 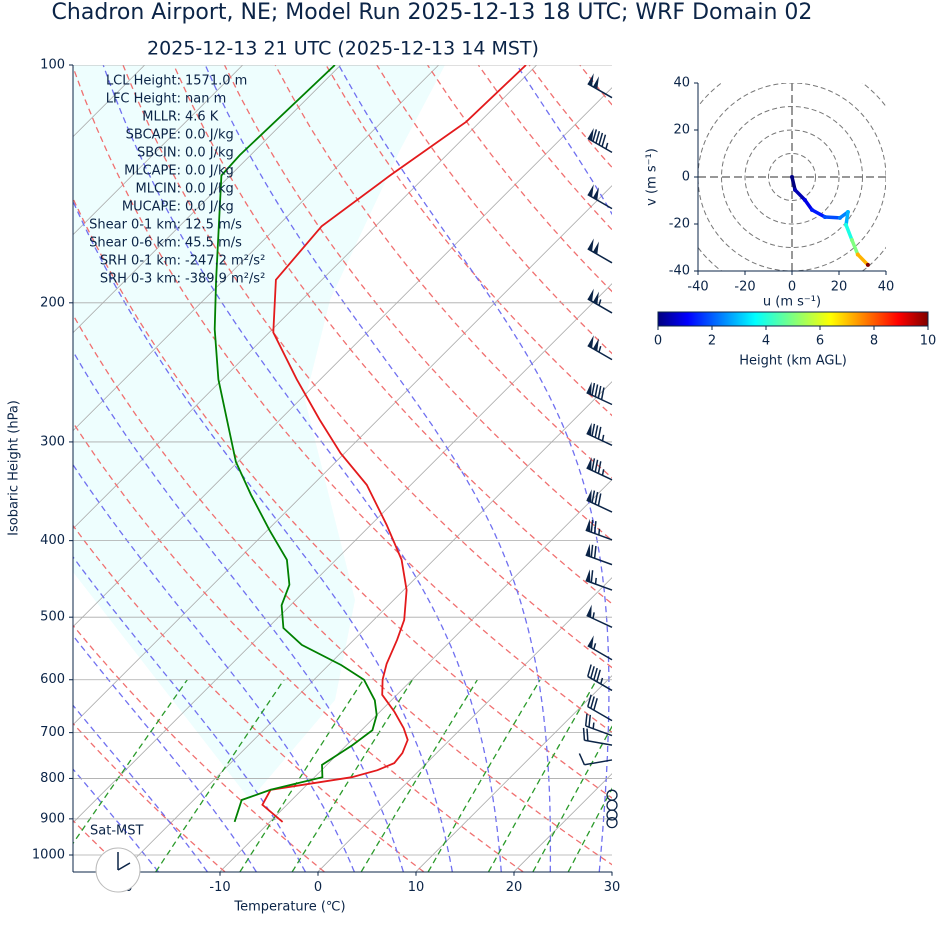 What do you see at coordinates (343, 49) in the screenshot?
I see `chart-subtitle: 2025-12-13 21 UTC (2025-12-13 14 MST)` at bounding box center [343, 49].